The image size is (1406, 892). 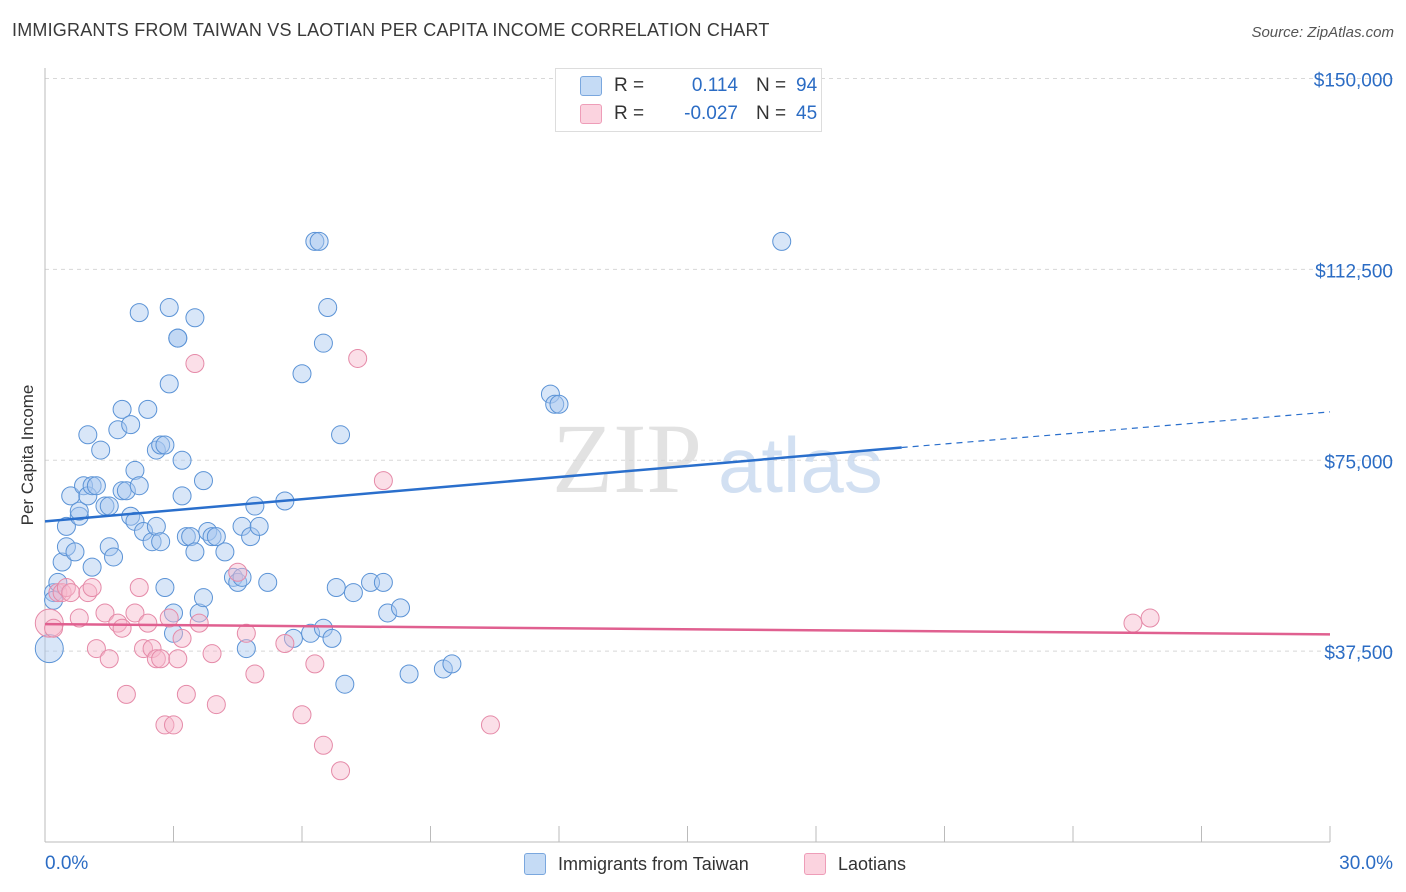 I want to click on legend-n-value: 94, so click(x=807, y=85).